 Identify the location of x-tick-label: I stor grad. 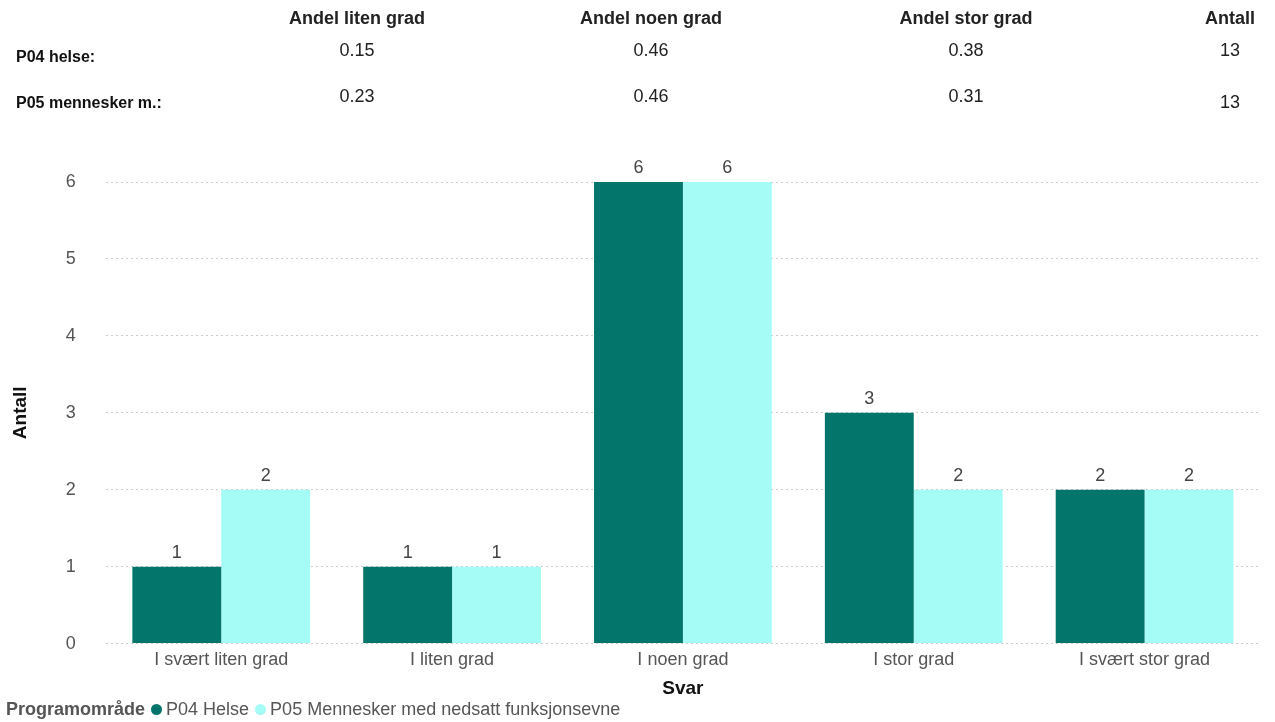
(914, 659).